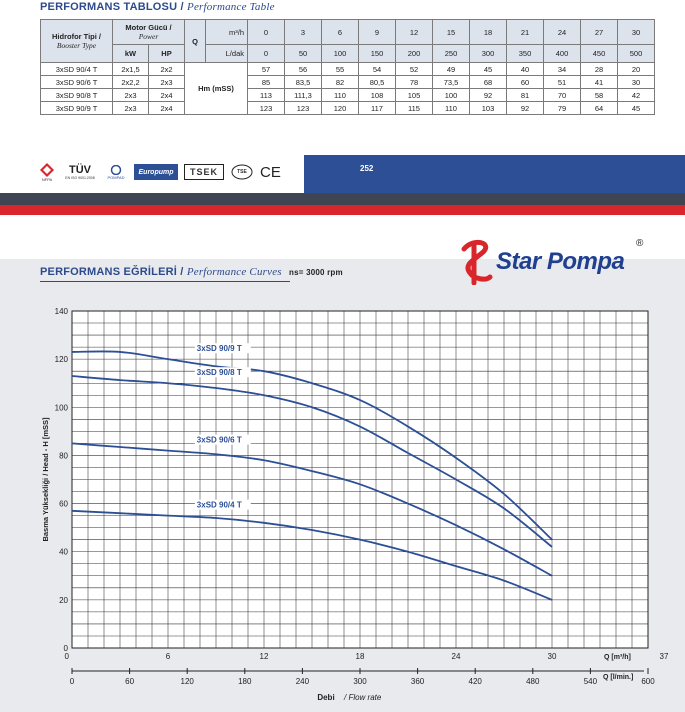 The width and height of the screenshot is (685, 712). I want to click on cell-value: 57, so click(266, 69).